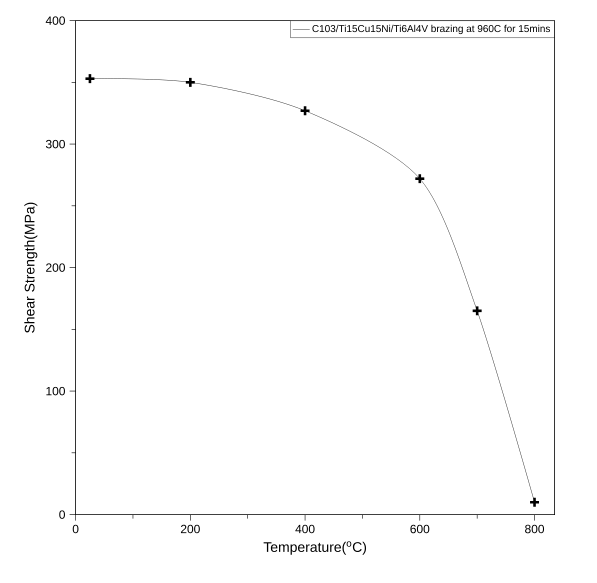  Describe the element at coordinates (55, 267) in the screenshot. I see `y-tick-label: 200` at that location.